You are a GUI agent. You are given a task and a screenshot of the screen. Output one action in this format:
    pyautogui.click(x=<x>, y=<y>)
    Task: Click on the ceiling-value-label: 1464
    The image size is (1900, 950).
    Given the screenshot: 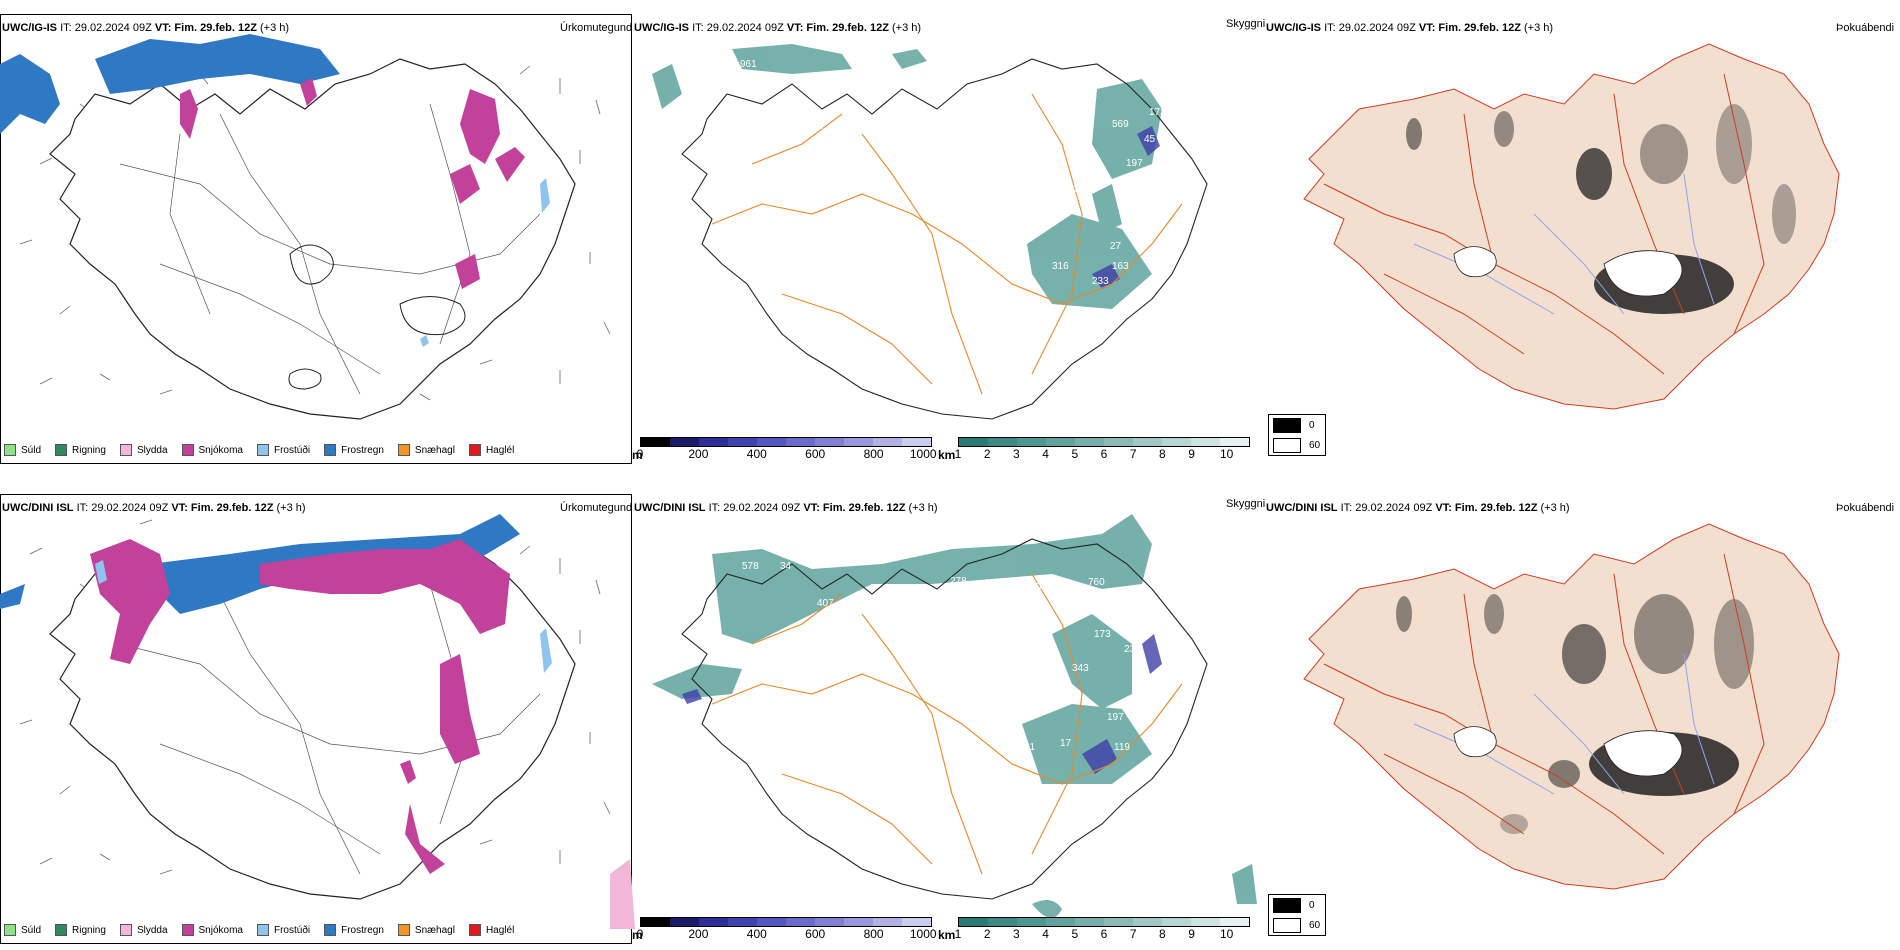 What is the action you would take?
    pyautogui.click(x=995, y=583)
    